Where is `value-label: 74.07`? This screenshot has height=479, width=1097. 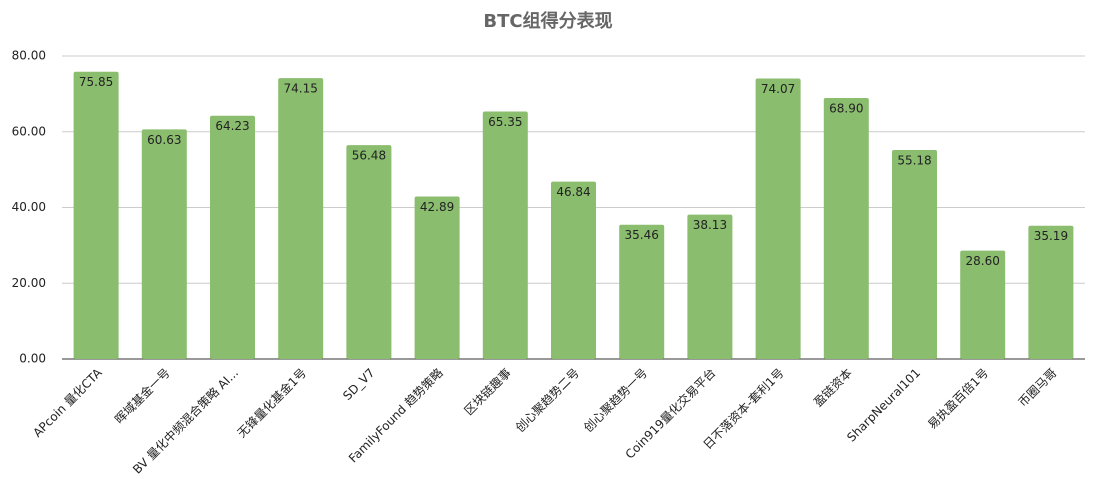 value-label: 74.07 is located at coordinates (778, 89).